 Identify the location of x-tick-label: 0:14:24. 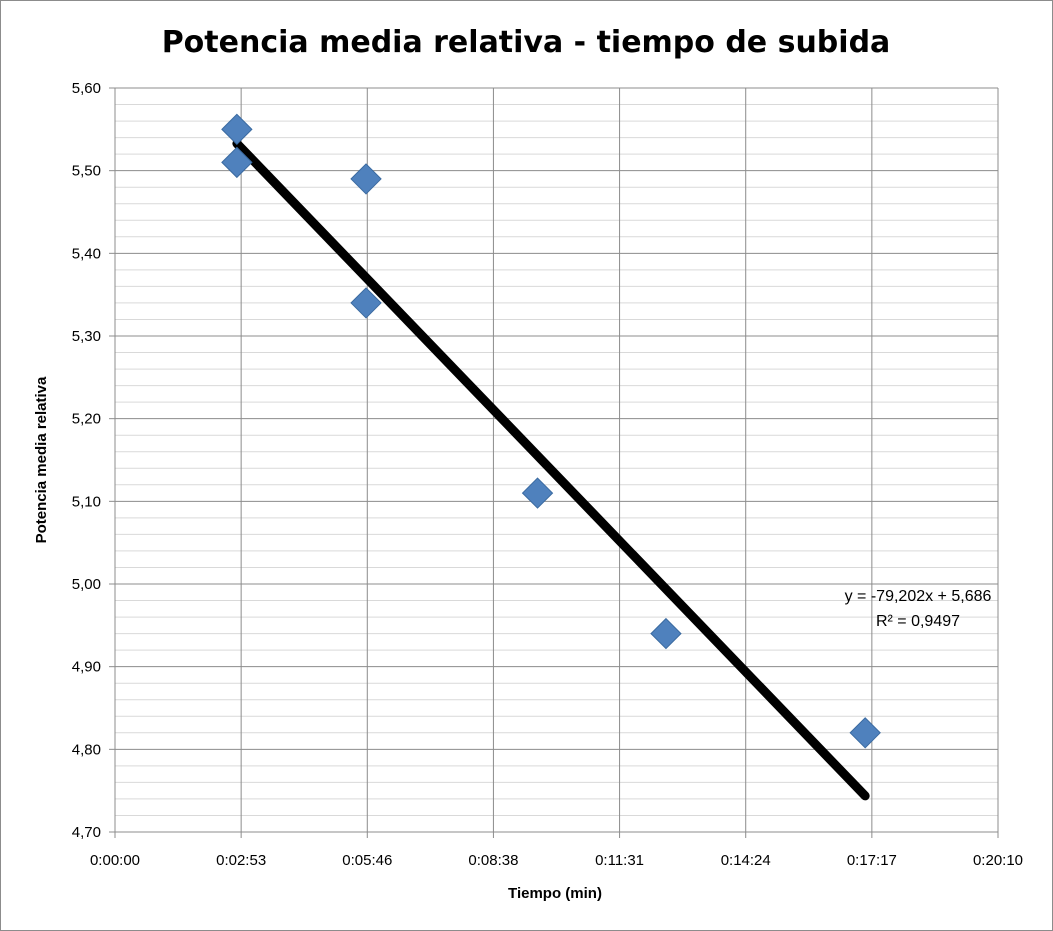
(746, 860).